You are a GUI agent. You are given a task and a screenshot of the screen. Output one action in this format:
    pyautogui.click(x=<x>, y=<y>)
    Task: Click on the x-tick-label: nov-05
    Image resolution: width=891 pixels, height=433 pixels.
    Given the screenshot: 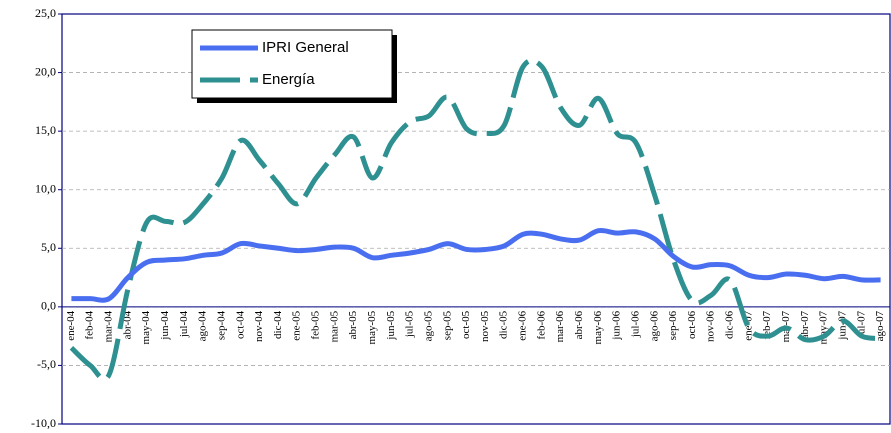 What is the action you would take?
    pyautogui.click(x=485, y=326)
    